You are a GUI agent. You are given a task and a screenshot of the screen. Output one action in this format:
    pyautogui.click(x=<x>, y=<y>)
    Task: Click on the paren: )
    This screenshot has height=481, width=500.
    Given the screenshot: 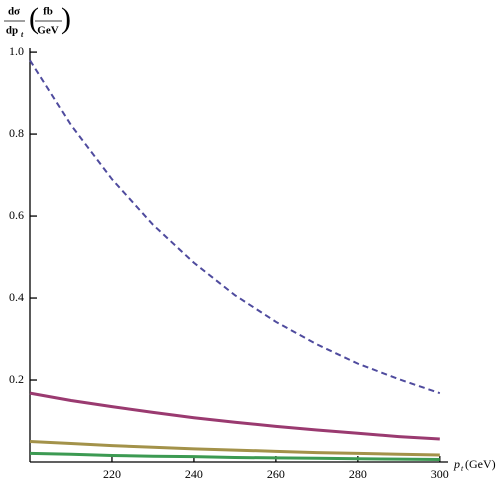 What is the action you would take?
    pyautogui.click(x=66, y=18)
    